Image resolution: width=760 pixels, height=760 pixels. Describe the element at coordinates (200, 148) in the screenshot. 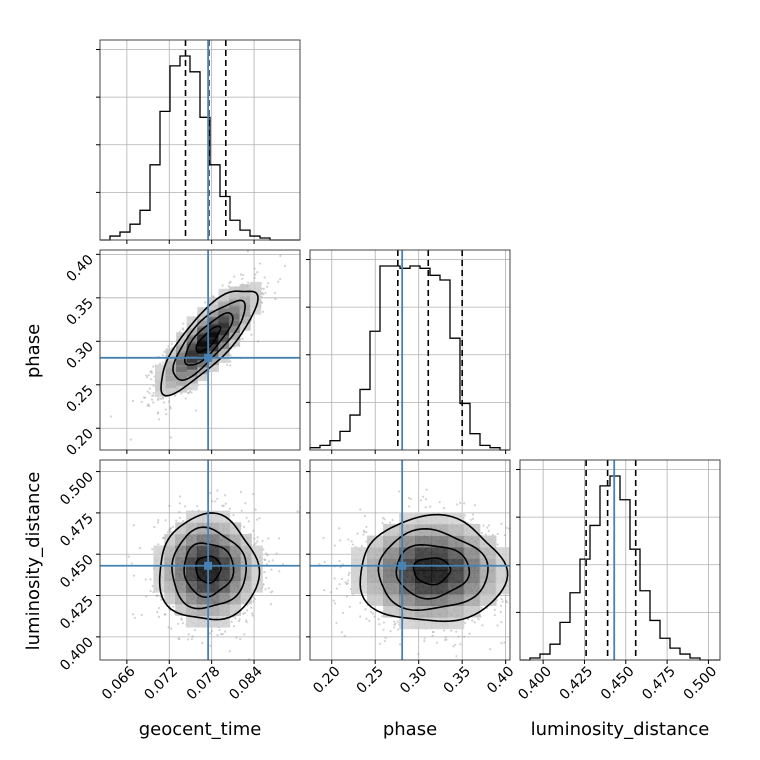

I see `histogram-geocent_time` at that location.